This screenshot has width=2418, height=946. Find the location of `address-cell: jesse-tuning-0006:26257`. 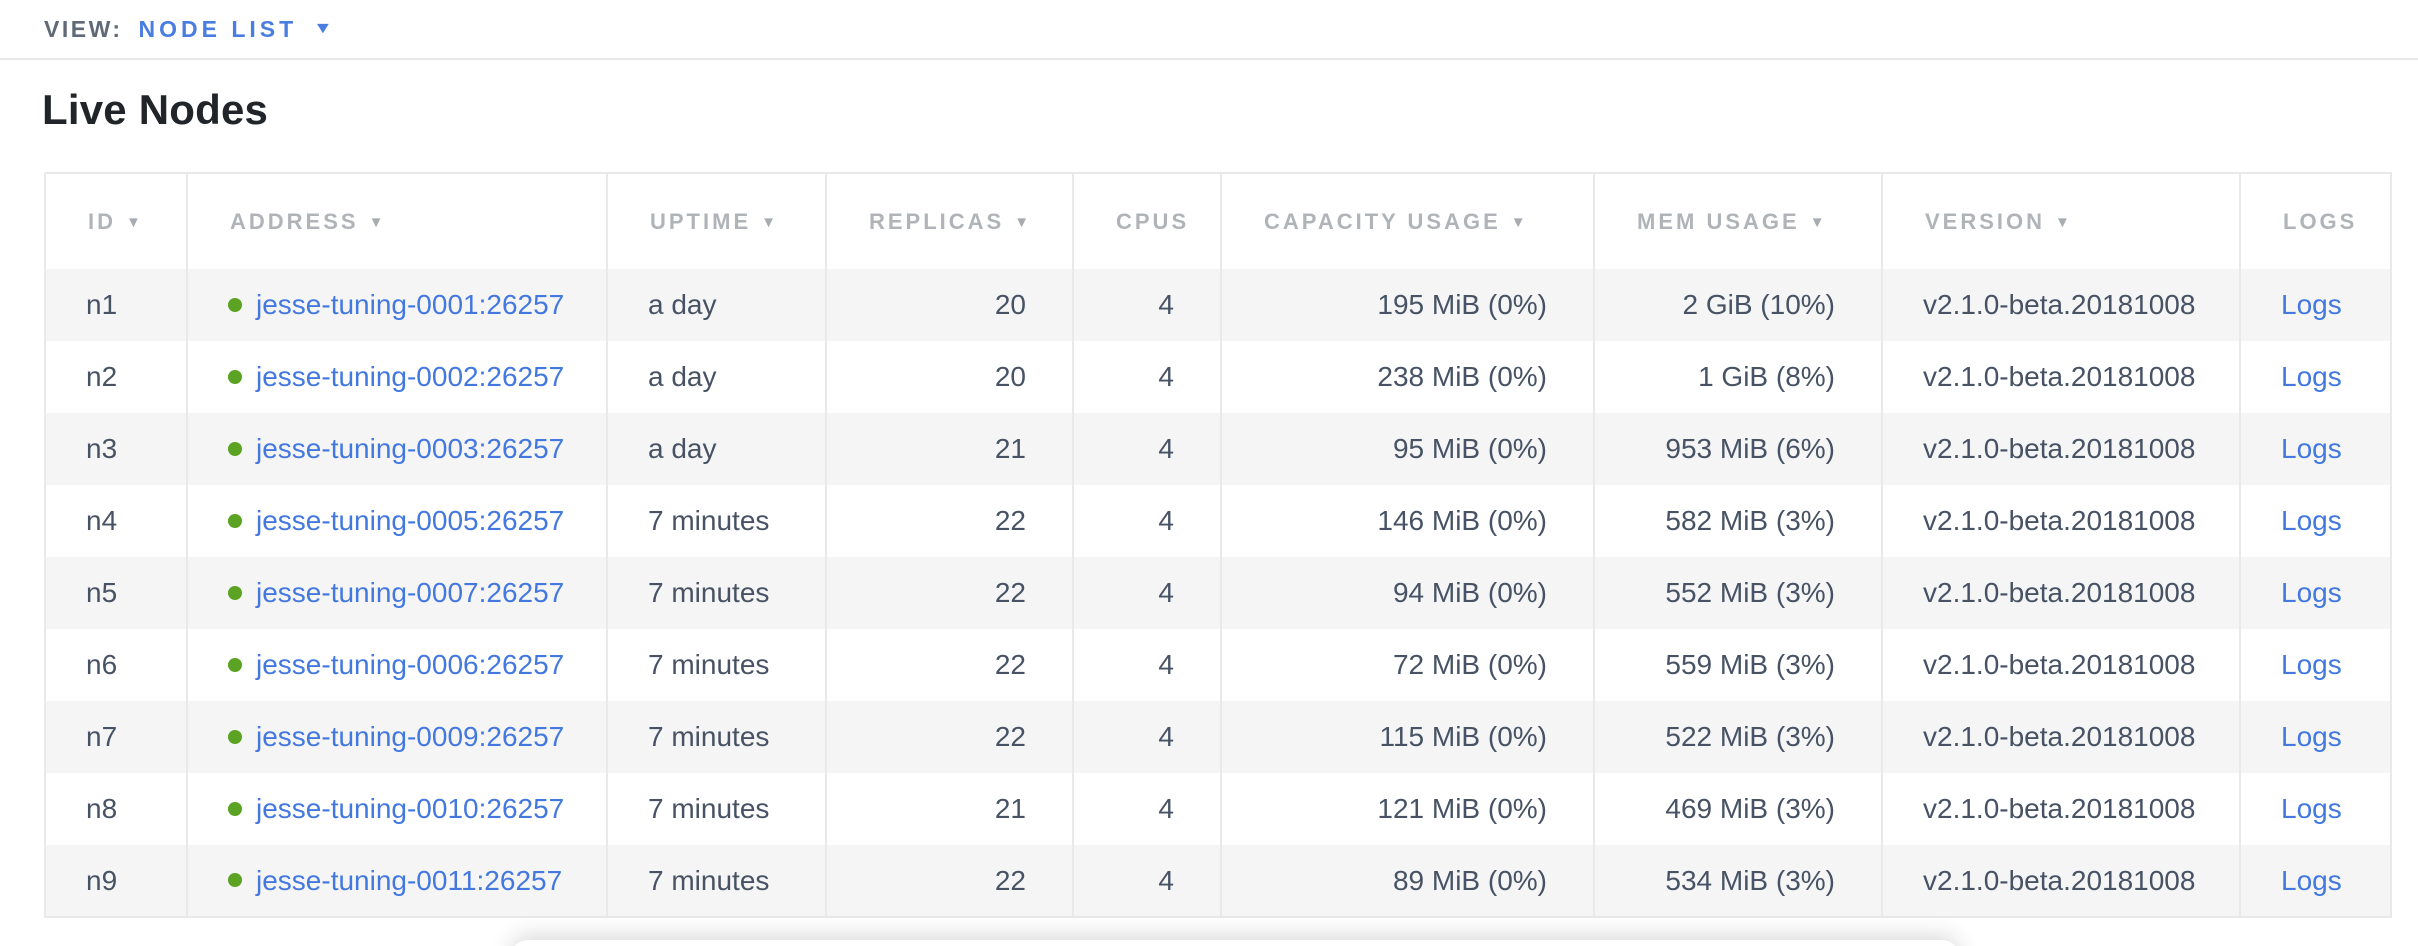

address-cell: jesse-tuning-0006:26257 is located at coordinates (397, 665).